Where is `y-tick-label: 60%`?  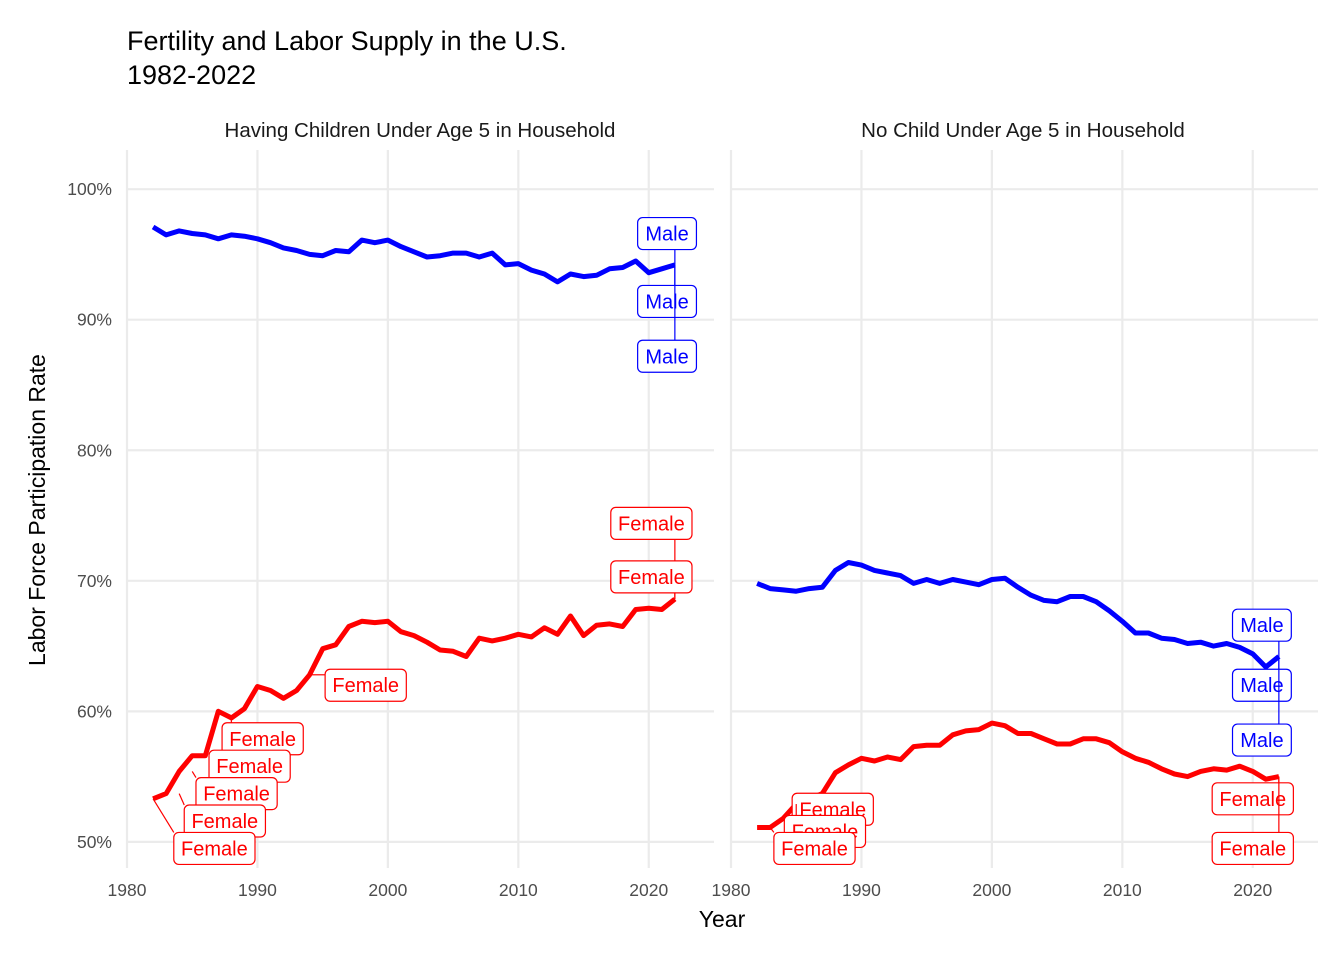 y-tick-label: 60% is located at coordinates (94, 711).